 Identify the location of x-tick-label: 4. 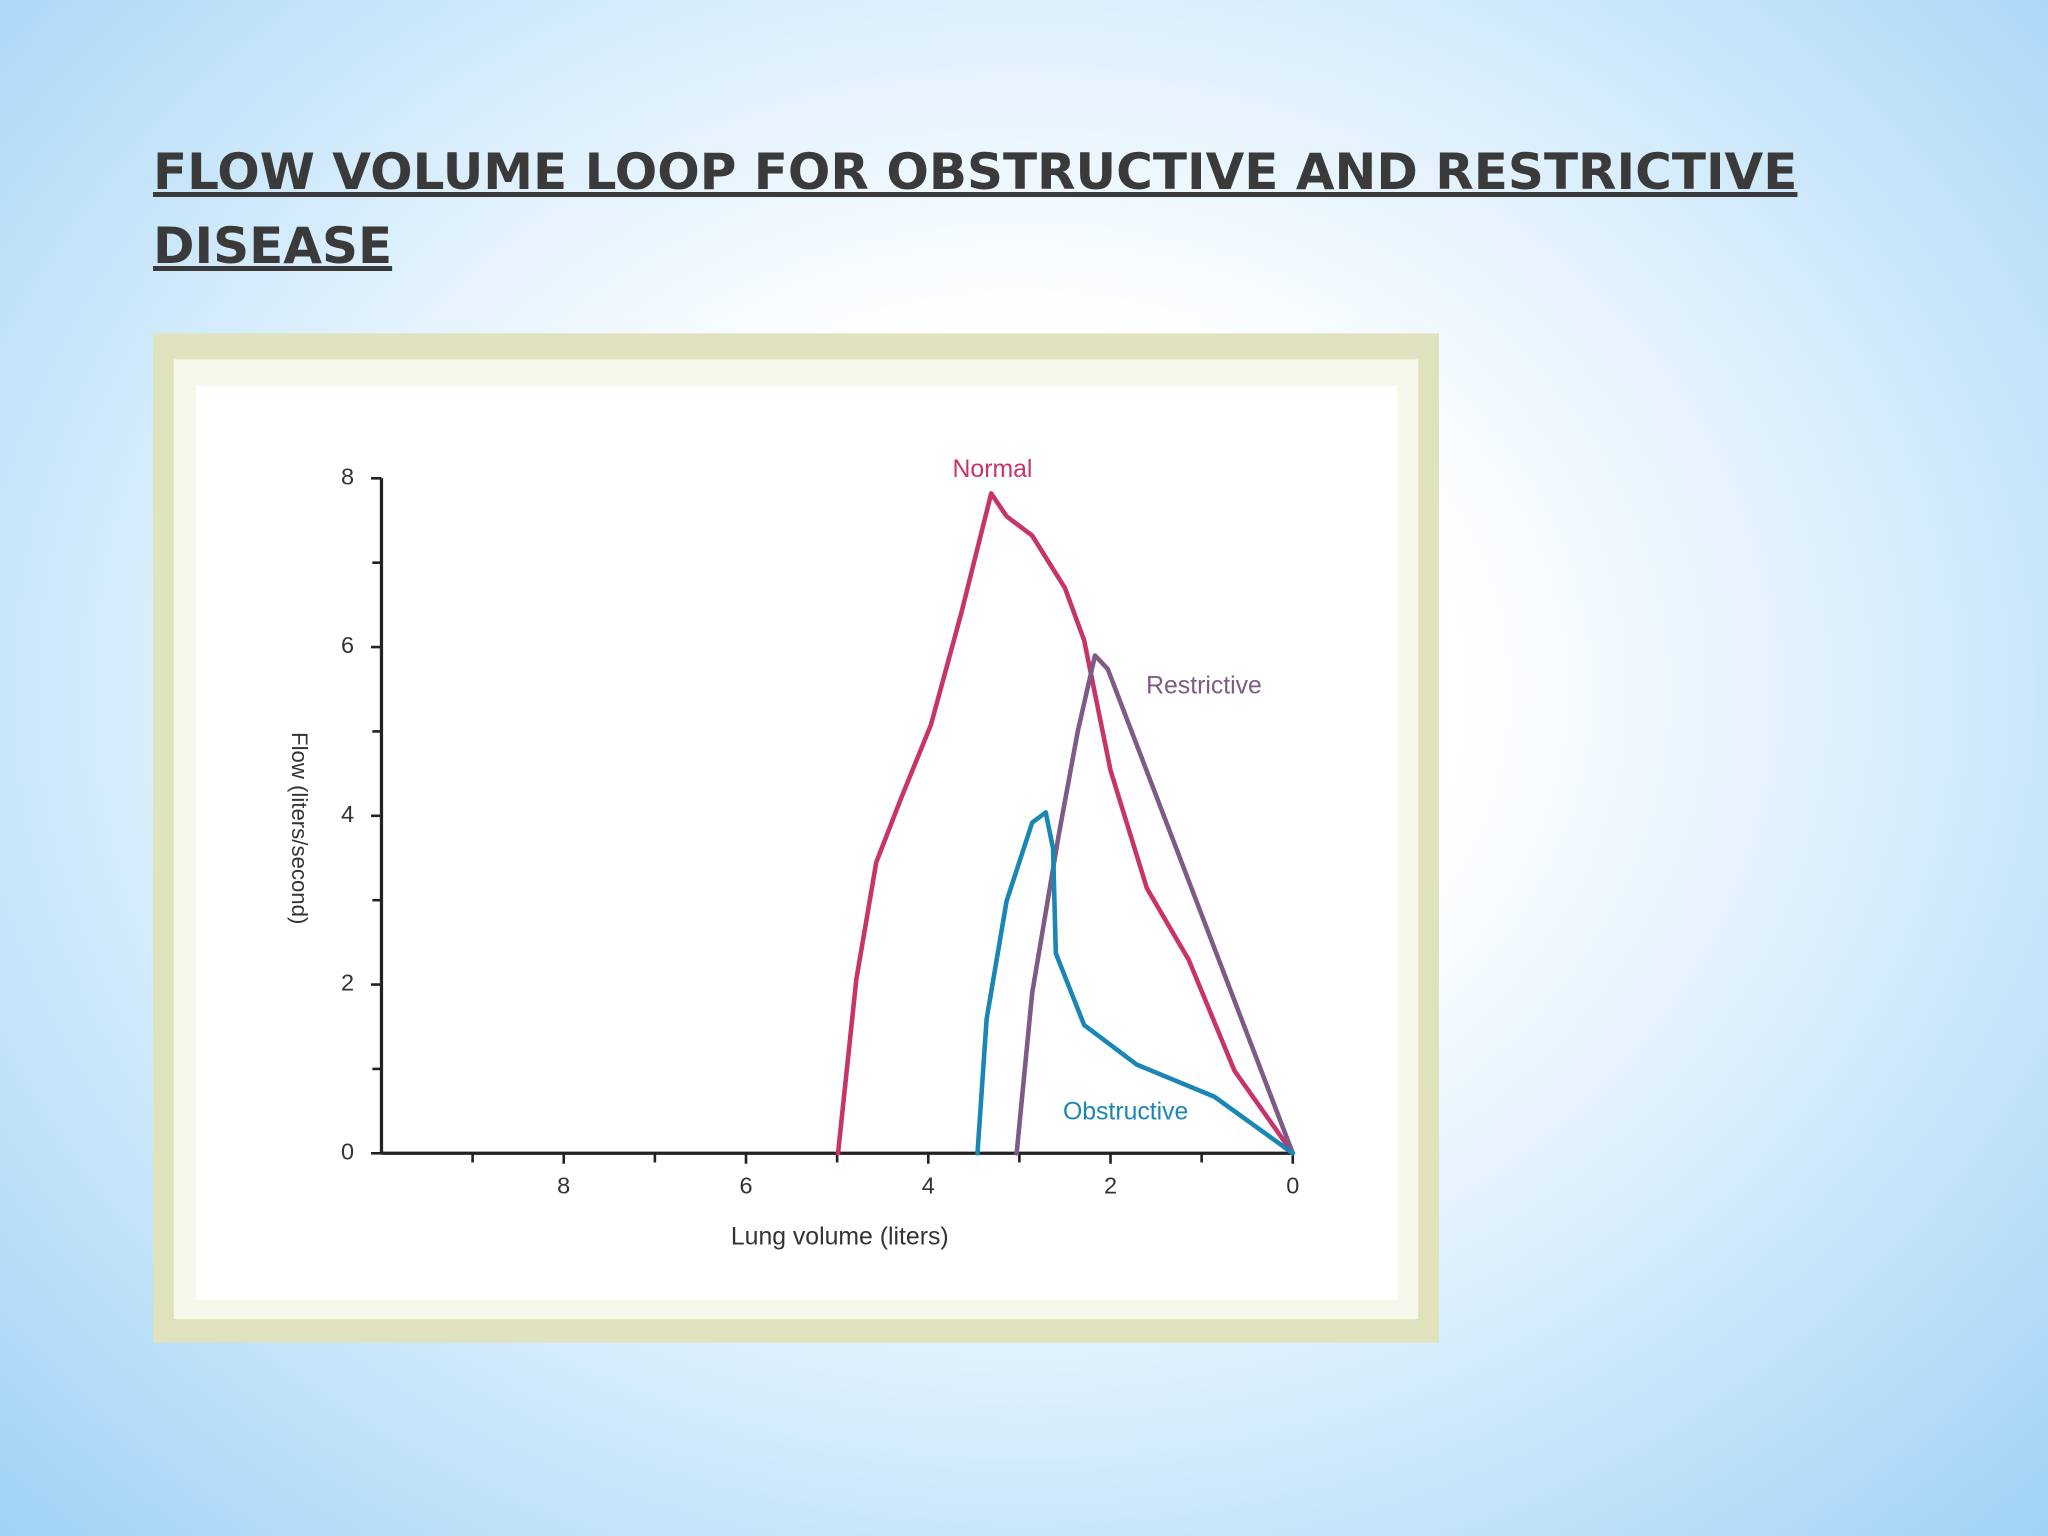
(928, 1185).